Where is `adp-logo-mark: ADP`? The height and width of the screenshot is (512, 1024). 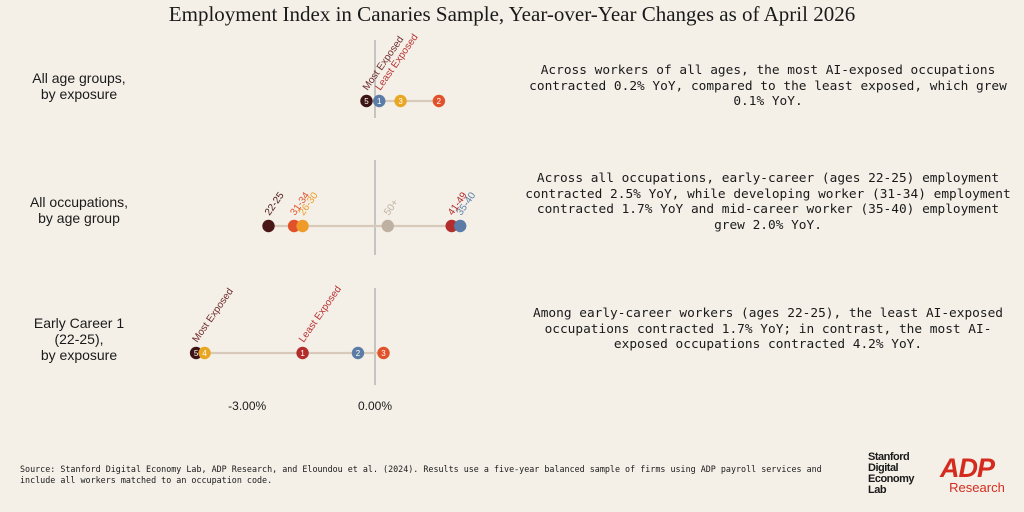 adp-logo-mark: ADP is located at coordinates (967, 468).